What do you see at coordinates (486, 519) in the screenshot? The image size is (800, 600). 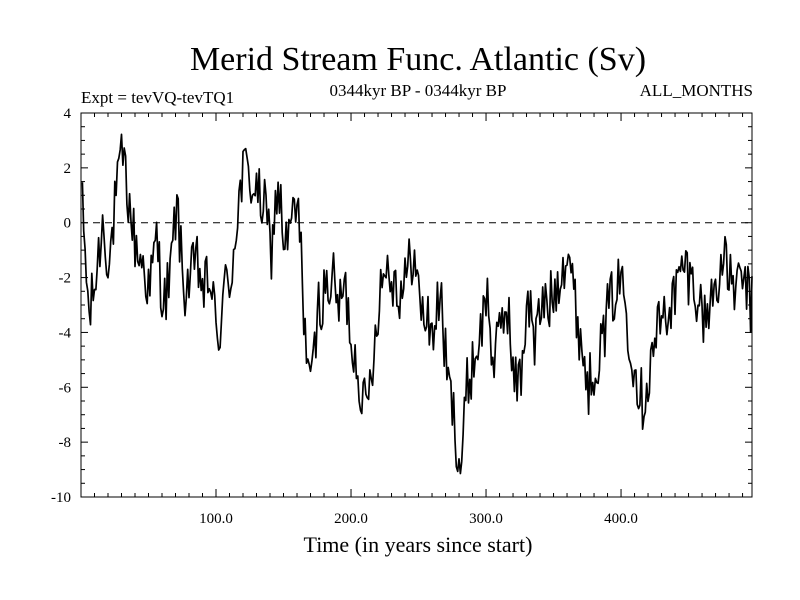 I see `x-tick-label: 300.0` at bounding box center [486, 519].